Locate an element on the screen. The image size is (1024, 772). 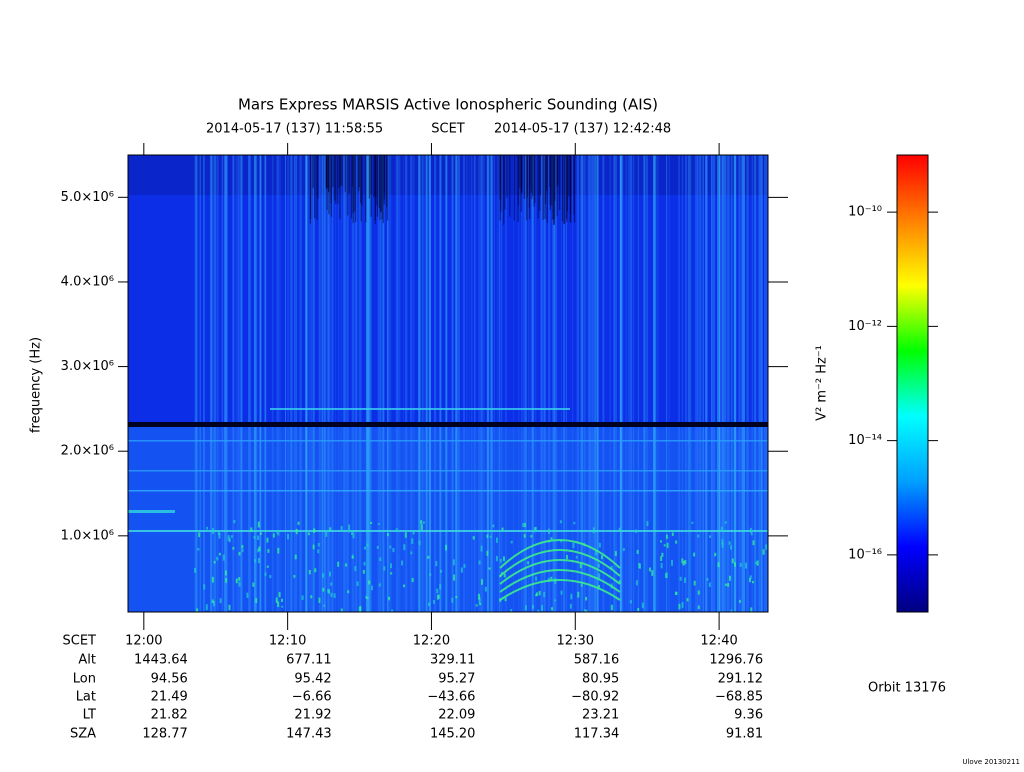
colorbar-label: V² m⁻² Hz⁻¹ is located at coordinates (822, 383).